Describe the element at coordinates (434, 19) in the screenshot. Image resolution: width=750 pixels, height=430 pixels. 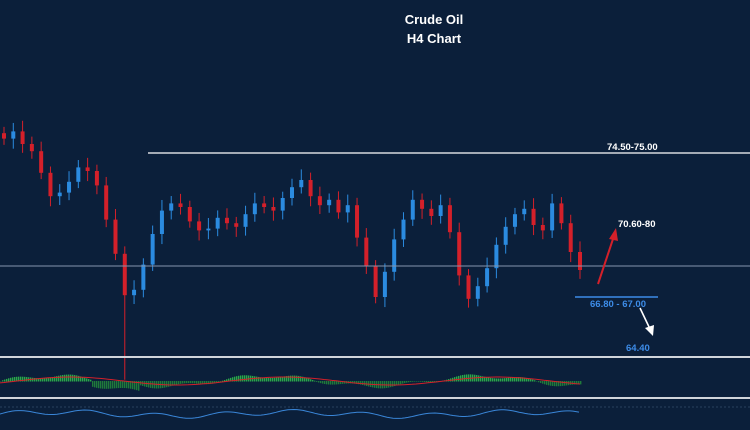
I see `chart-title: Crude Oil` at that location.